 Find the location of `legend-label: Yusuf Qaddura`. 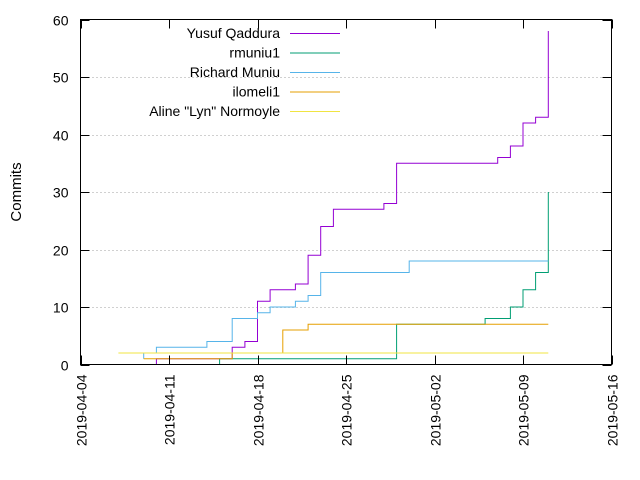

legend-label: Yusuf Qaddura is located at coordinates (234, 33).